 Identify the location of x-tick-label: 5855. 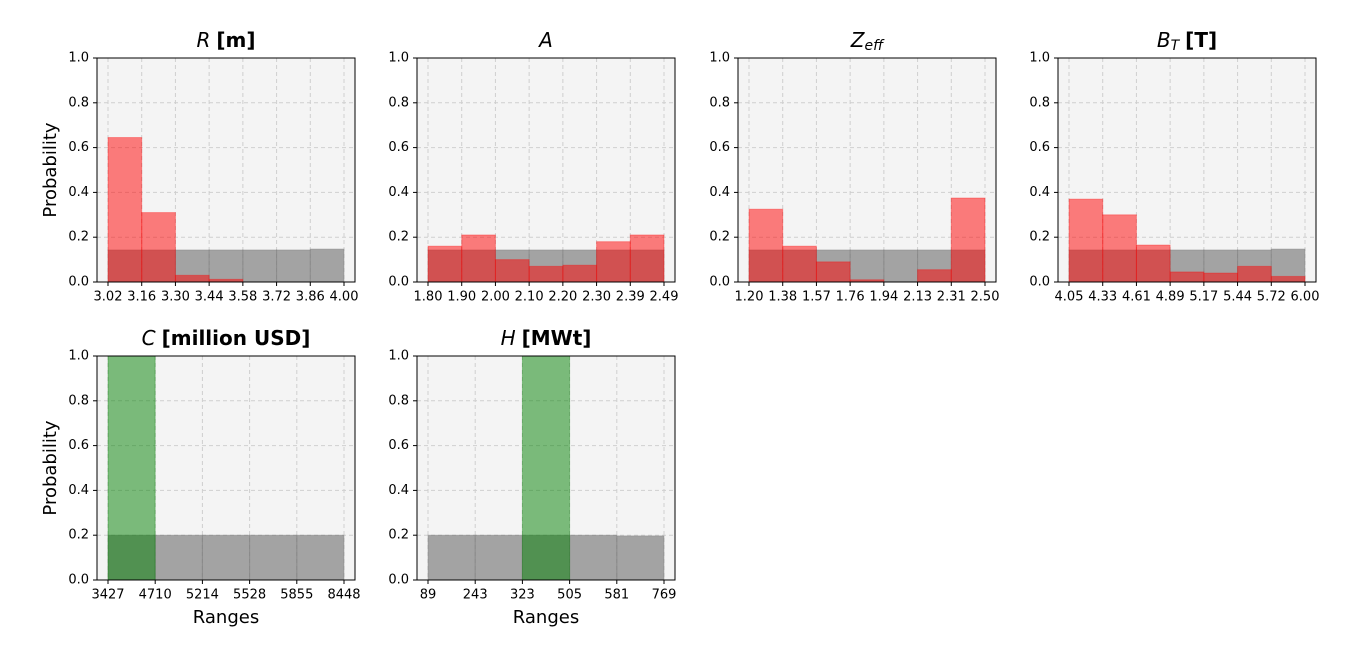
(296, 595).